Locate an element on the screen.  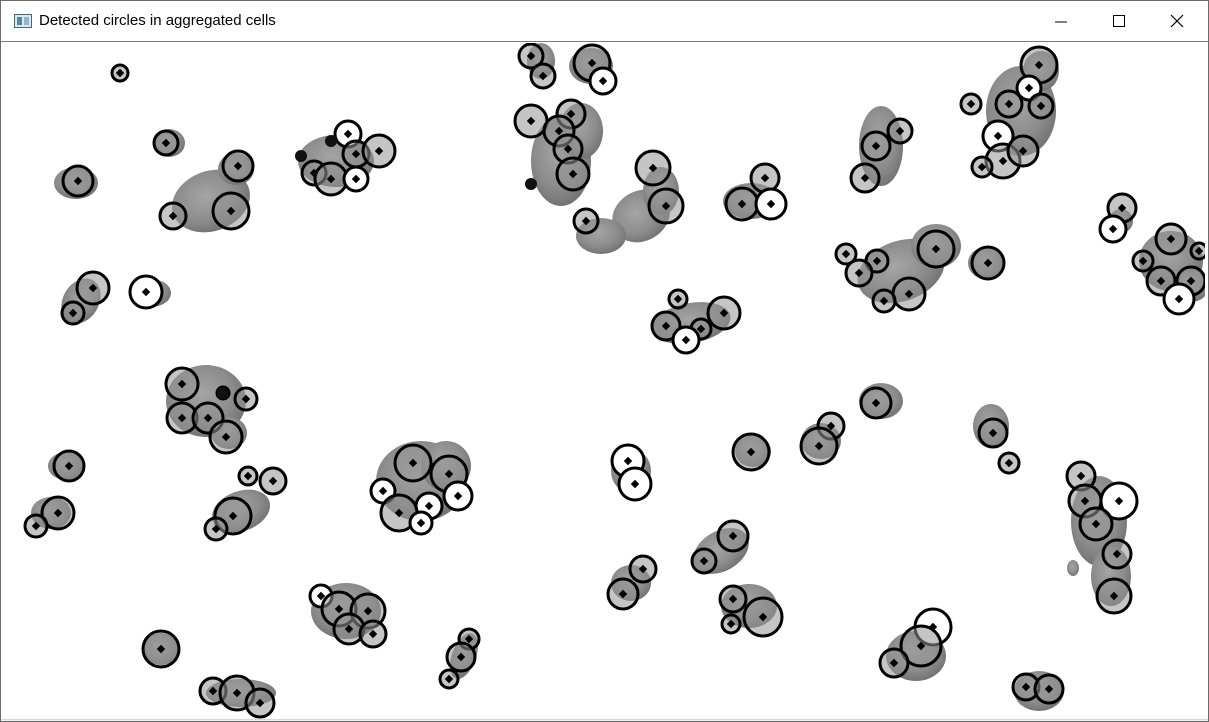
maximize-button is located at coordinates (1119, 21).